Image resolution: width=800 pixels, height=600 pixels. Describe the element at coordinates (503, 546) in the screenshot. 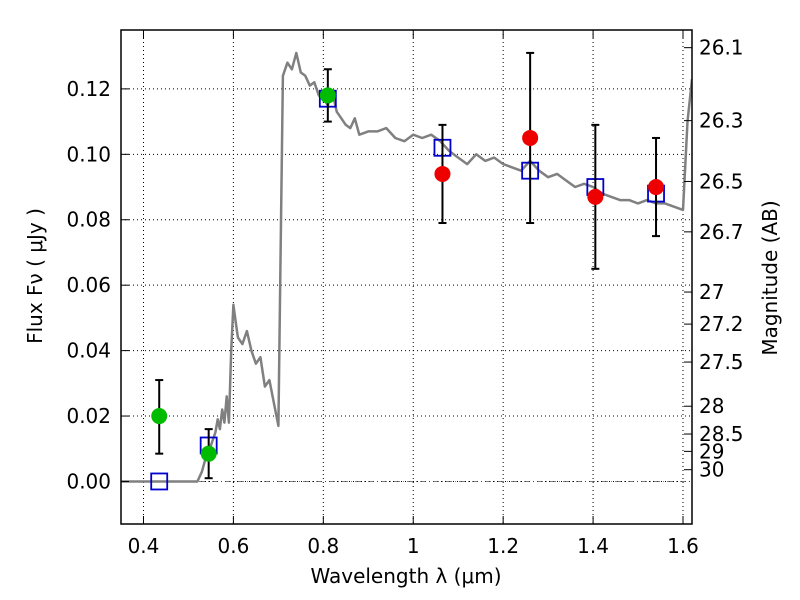

I see `x-tick-label: 1.2` at that location.